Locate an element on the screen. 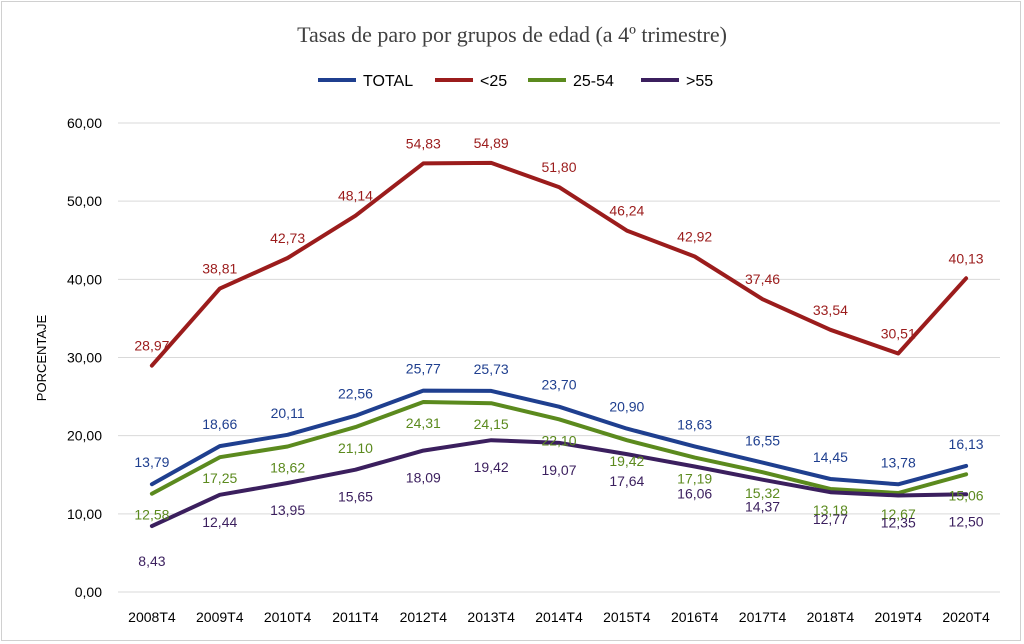 The image size is (1024, 644). data-label: 17,19 is located at coordinates (694, 479).